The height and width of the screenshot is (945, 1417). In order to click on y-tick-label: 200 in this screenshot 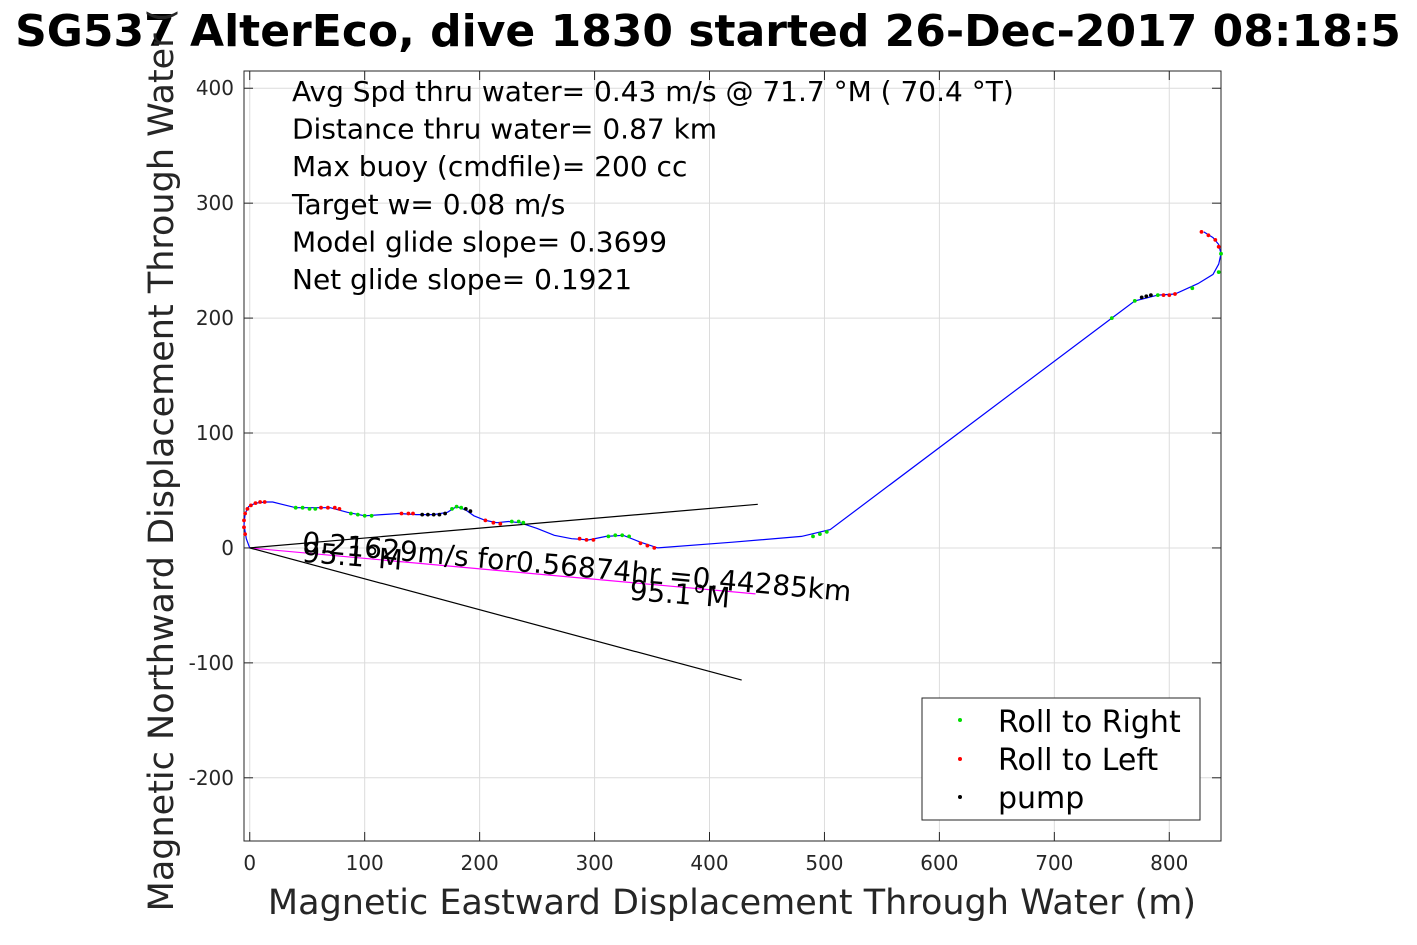, I will do `click(215, 318)`.